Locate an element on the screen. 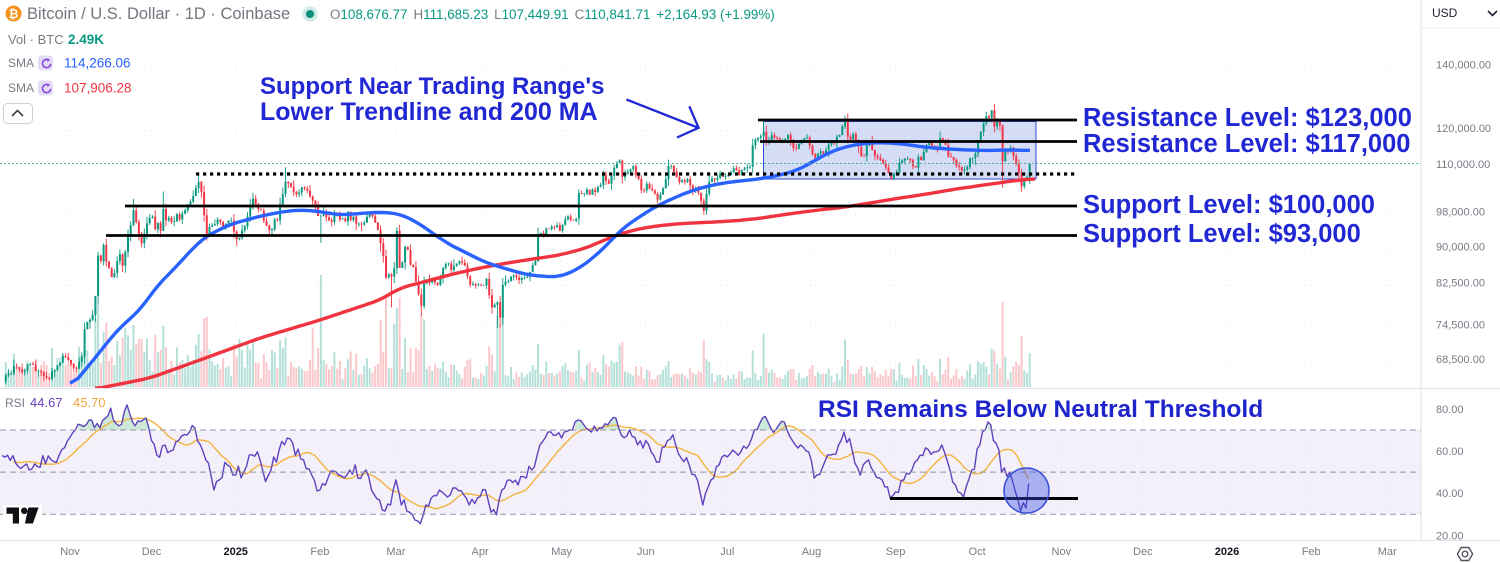 Image resolution: width=1500 pixels, height=563 pixels. svg-text: 120,000.00 is located at coordinates (1463, 129).